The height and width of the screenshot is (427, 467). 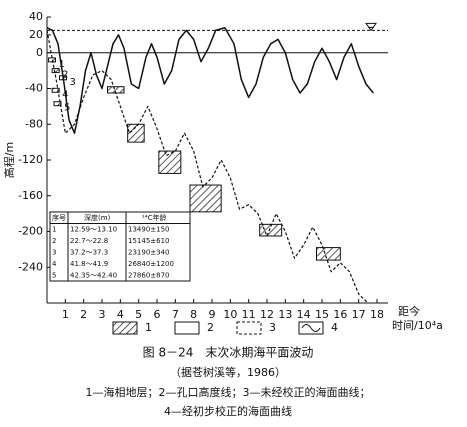 What do you see at coordinates (62, 64) in the screenshot?
I see `core-label: 1` at bounding box center [62, 64].